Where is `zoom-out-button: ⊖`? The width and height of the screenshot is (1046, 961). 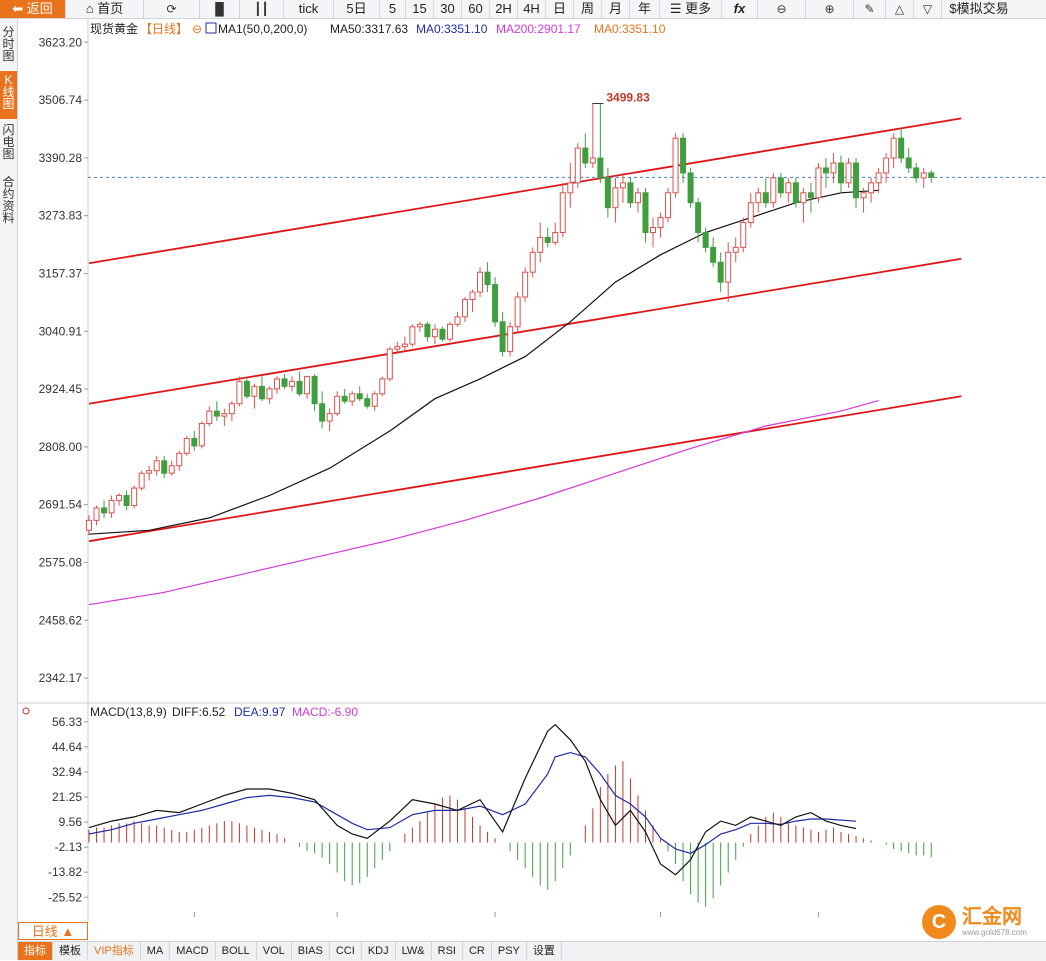 zoom-out-button: ⊖ is located at coordinates (782, 9).